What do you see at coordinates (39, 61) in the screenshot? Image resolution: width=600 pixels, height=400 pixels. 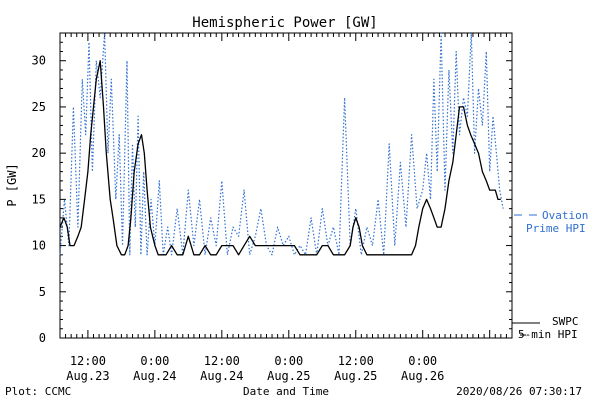 I see `y-tick-label: 30` at bounding box center [39, 61].